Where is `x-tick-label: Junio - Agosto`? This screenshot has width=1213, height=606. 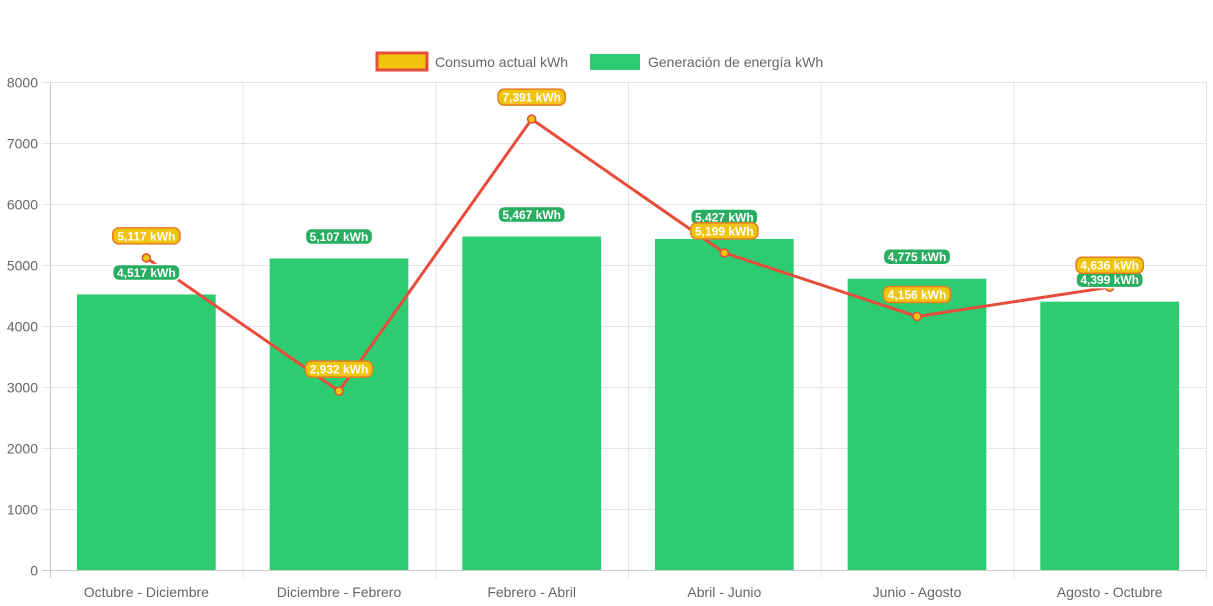
x-tick-label: Junio - Agosto is located at coordinates (917, 592).